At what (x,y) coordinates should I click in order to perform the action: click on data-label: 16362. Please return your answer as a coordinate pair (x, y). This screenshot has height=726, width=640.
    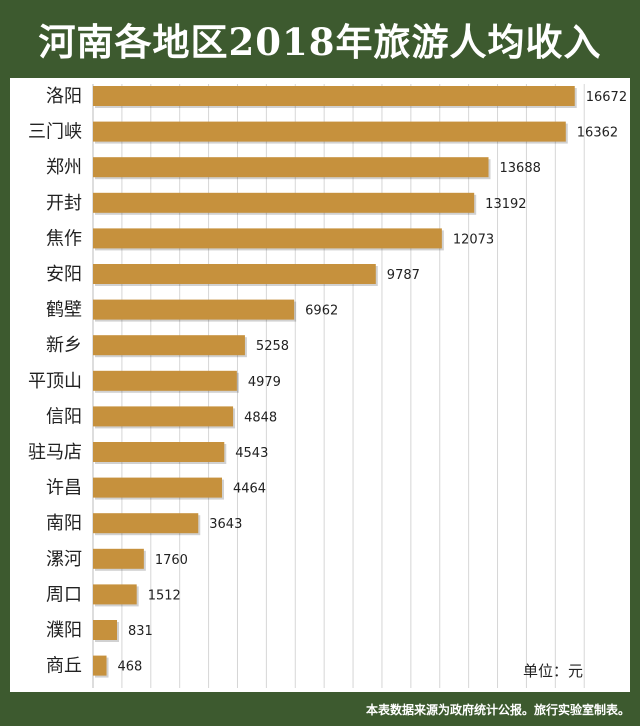
    Looking at the image, I should click on (597, 133).